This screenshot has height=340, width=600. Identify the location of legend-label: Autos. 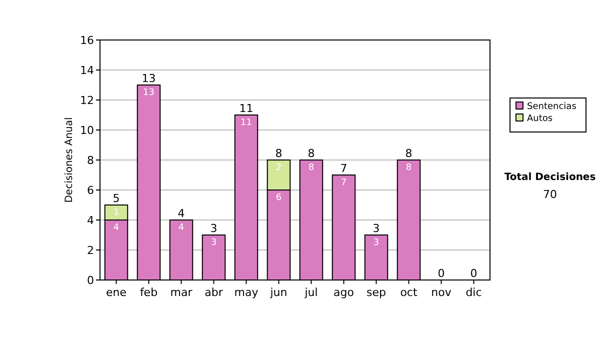
(540, 119).